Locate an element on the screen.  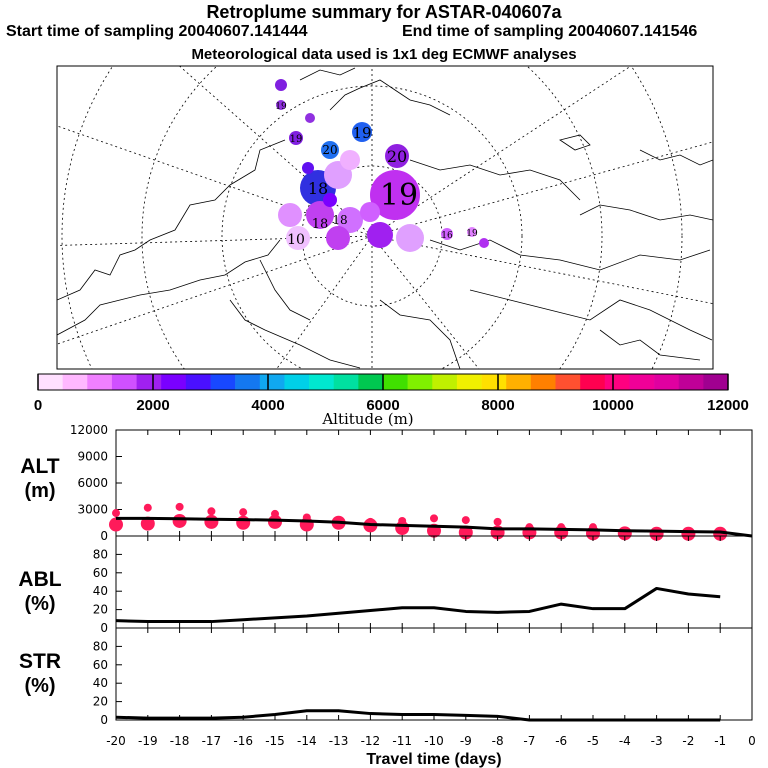
x-tick-label: -20 is located at coordinates (116, 741).